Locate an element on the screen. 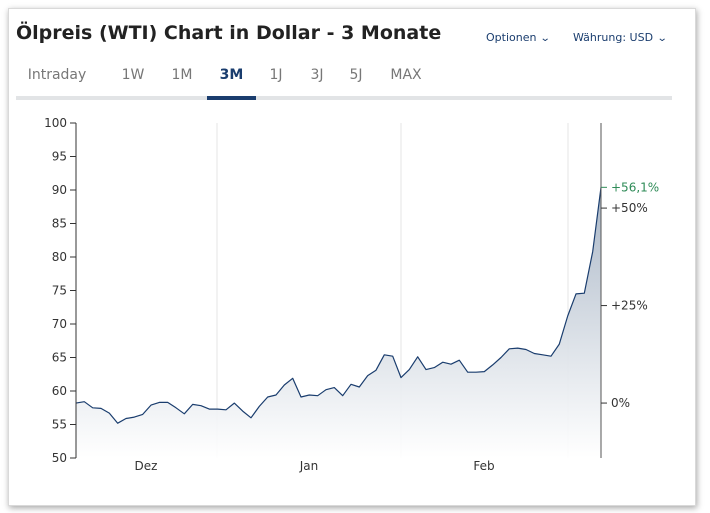 The height and width of the screenshot is (513, 710). options-label: Optionen is located at coordinates (511, 37).